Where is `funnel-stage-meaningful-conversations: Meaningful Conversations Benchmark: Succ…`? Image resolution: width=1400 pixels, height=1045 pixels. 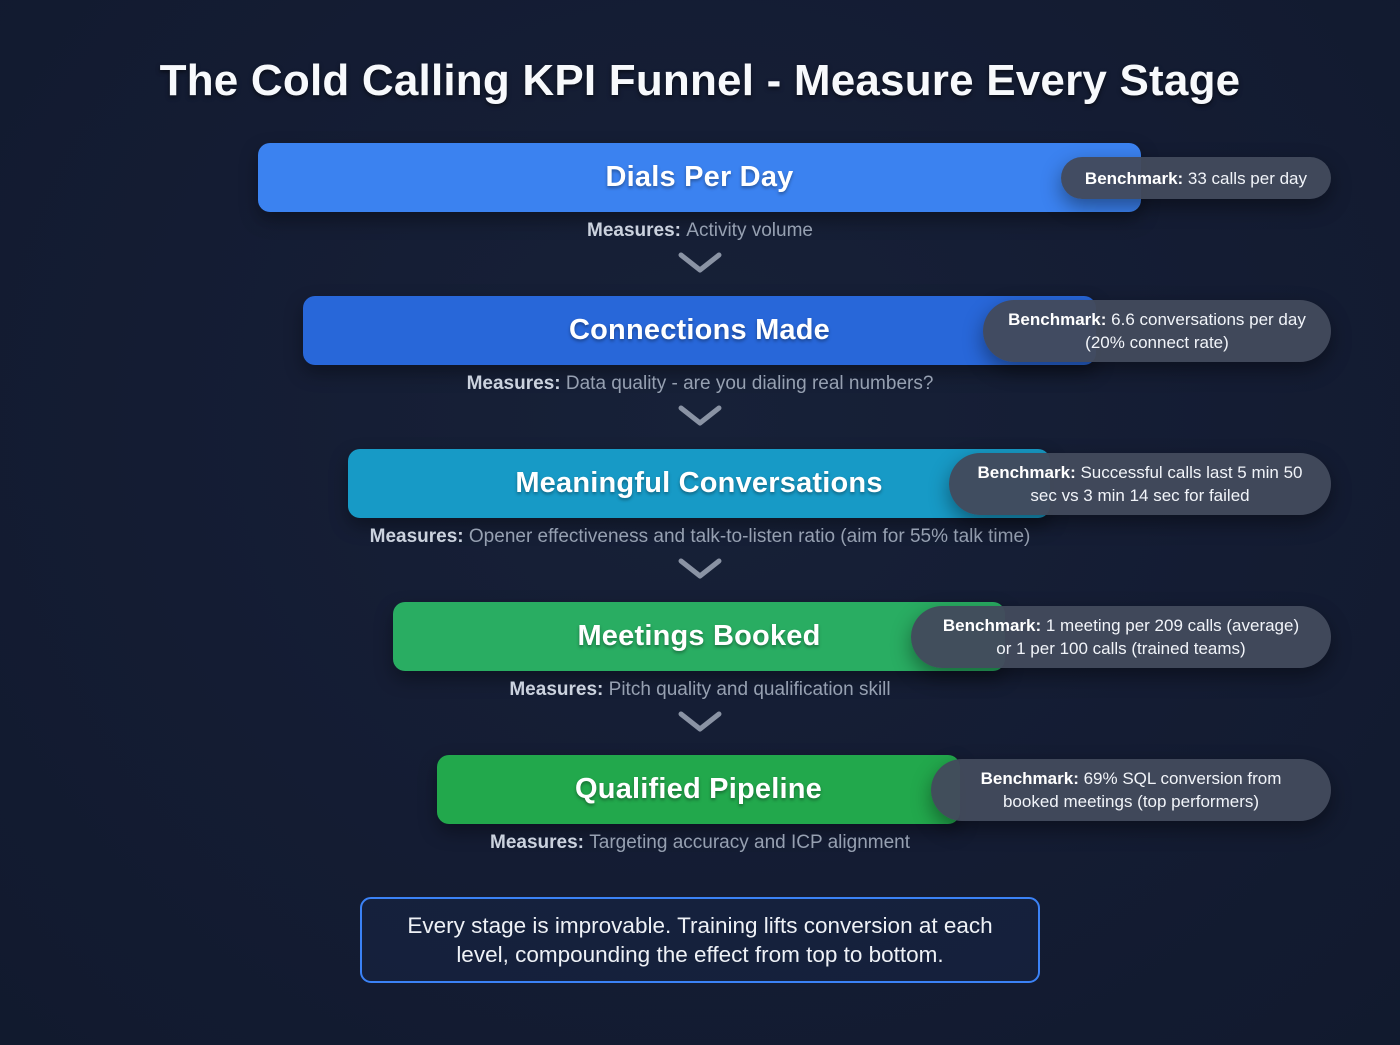
funnel-stage-meaningful-conversations: Meaningful Conversations Benchmark: Succ… is located at coordinates (700, 525).